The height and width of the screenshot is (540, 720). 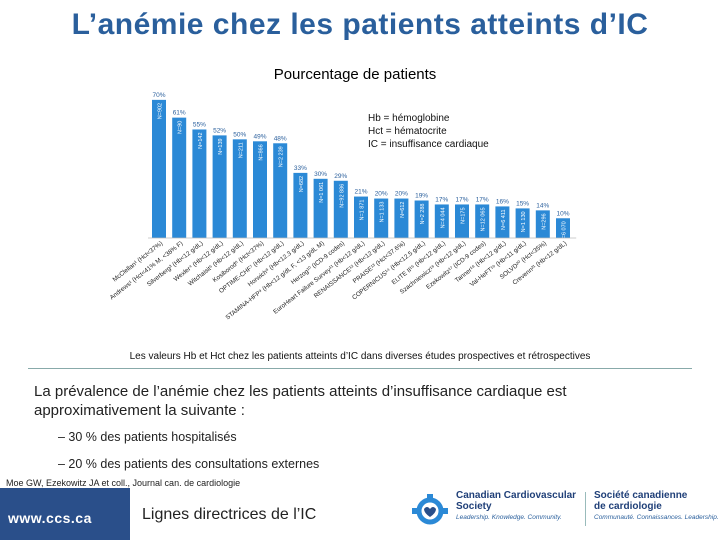 I want to click on bar-n-label: N=1 133, so click(x=383, y=212).